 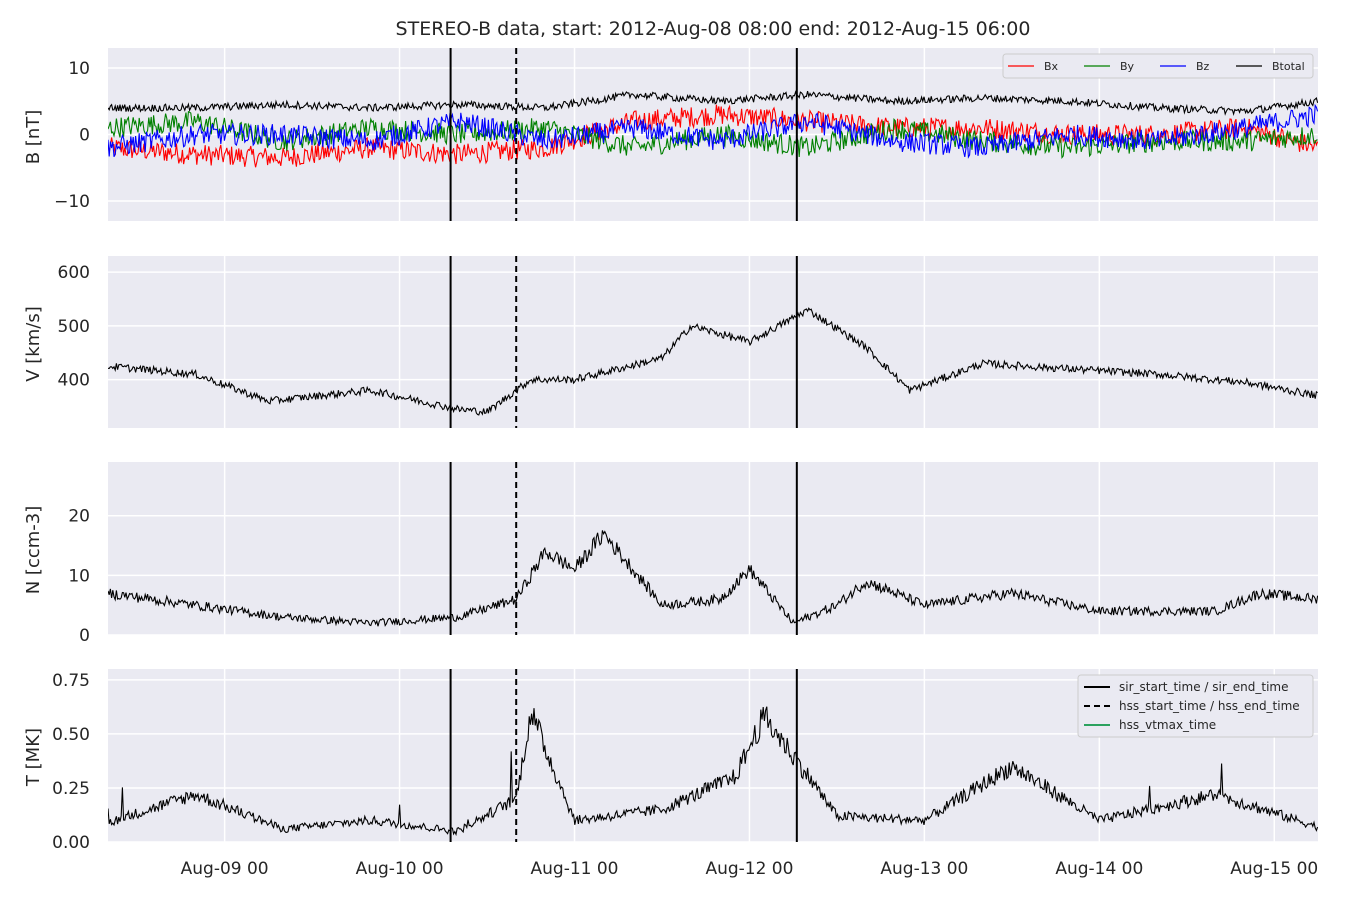 What do you see at coordinates (33, 343) in the screenshot?
I see `panel-2-ylabel: V [km/s]` at bounding box center [33, 343].